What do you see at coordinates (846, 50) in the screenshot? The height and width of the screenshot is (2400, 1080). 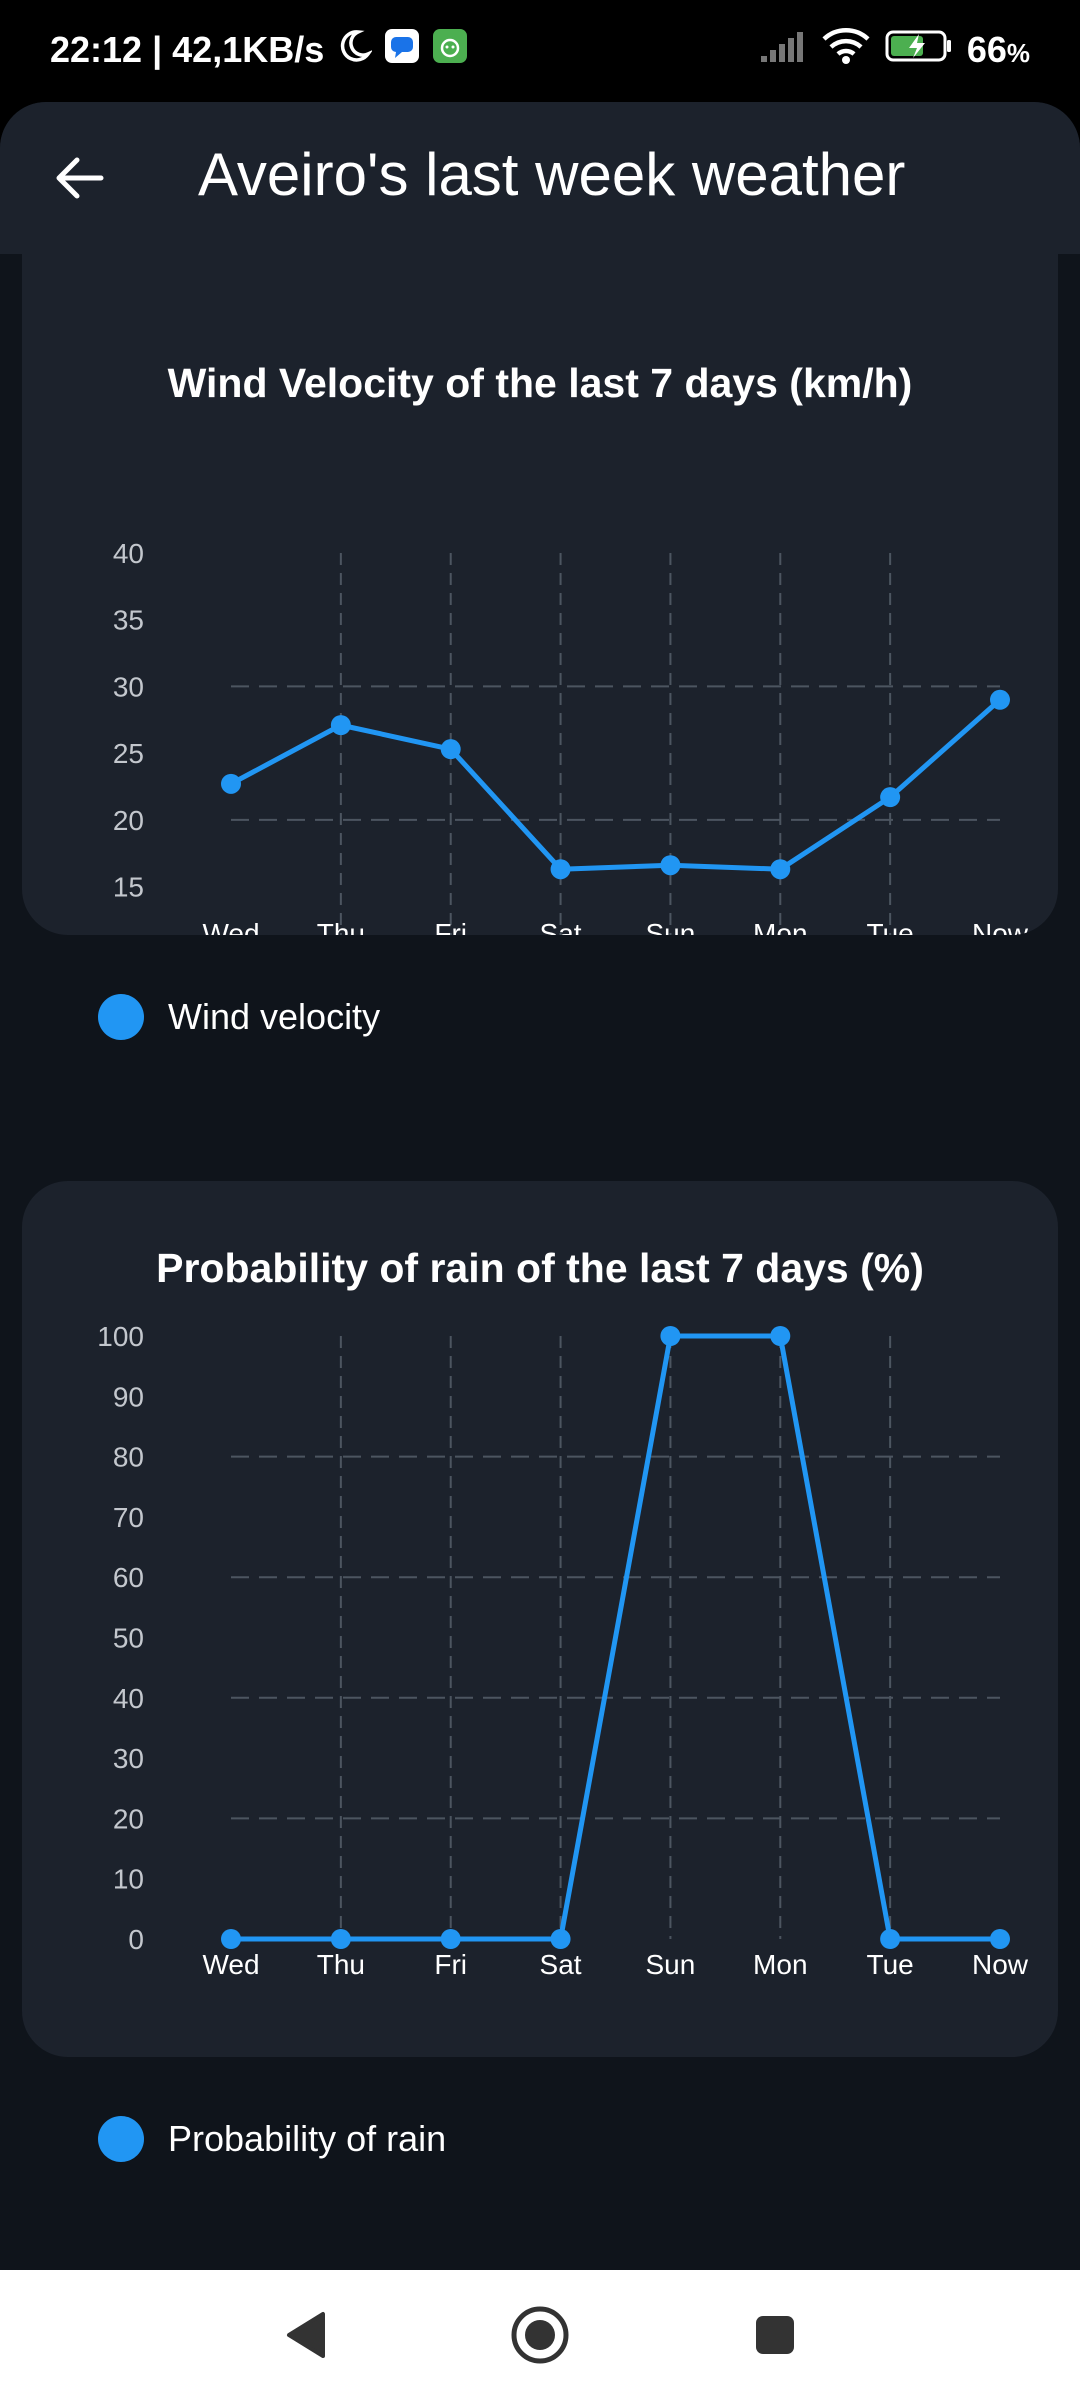 I see `wifi-icon` at bounding box center [846, 50].